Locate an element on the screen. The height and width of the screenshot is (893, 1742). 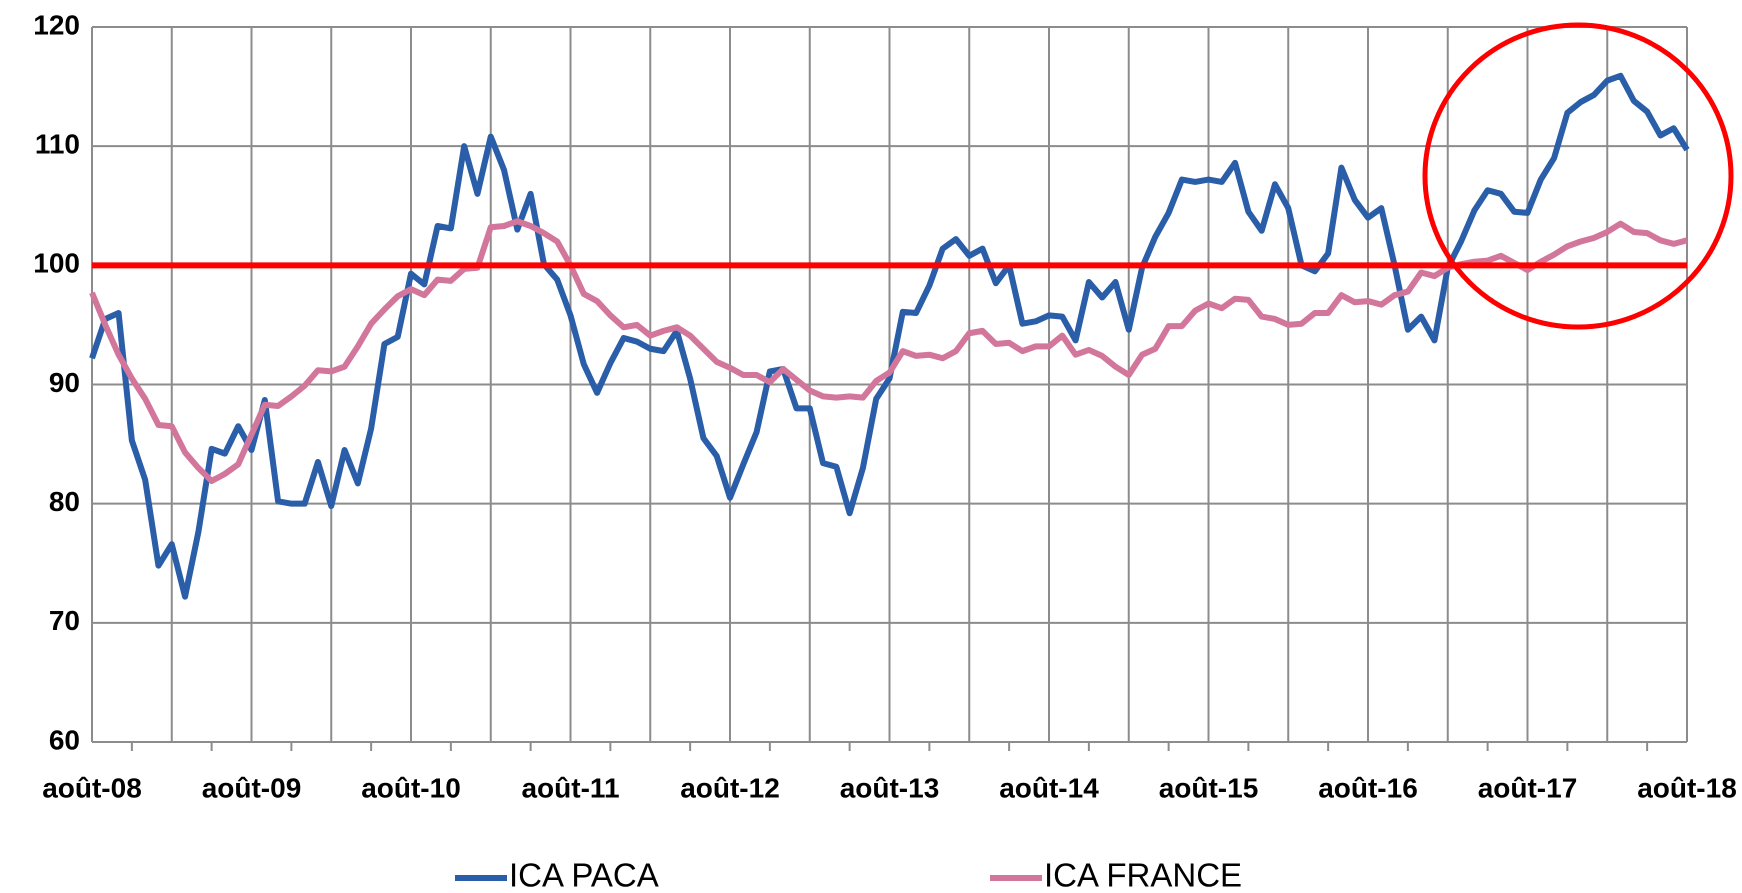
y-tick-label: 90 is located at coordinates (64, 382).